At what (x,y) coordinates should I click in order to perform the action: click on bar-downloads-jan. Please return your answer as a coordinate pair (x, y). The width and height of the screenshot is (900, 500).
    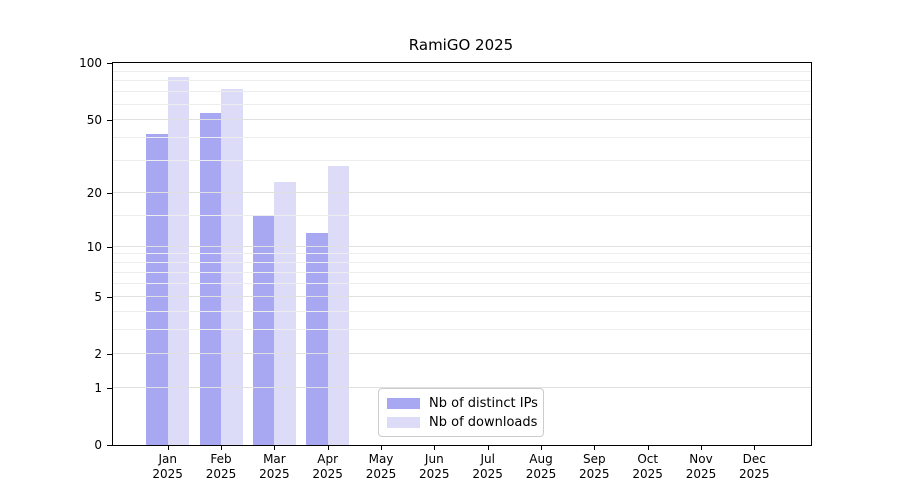
    Looking at the image, I should click on (178, 261).